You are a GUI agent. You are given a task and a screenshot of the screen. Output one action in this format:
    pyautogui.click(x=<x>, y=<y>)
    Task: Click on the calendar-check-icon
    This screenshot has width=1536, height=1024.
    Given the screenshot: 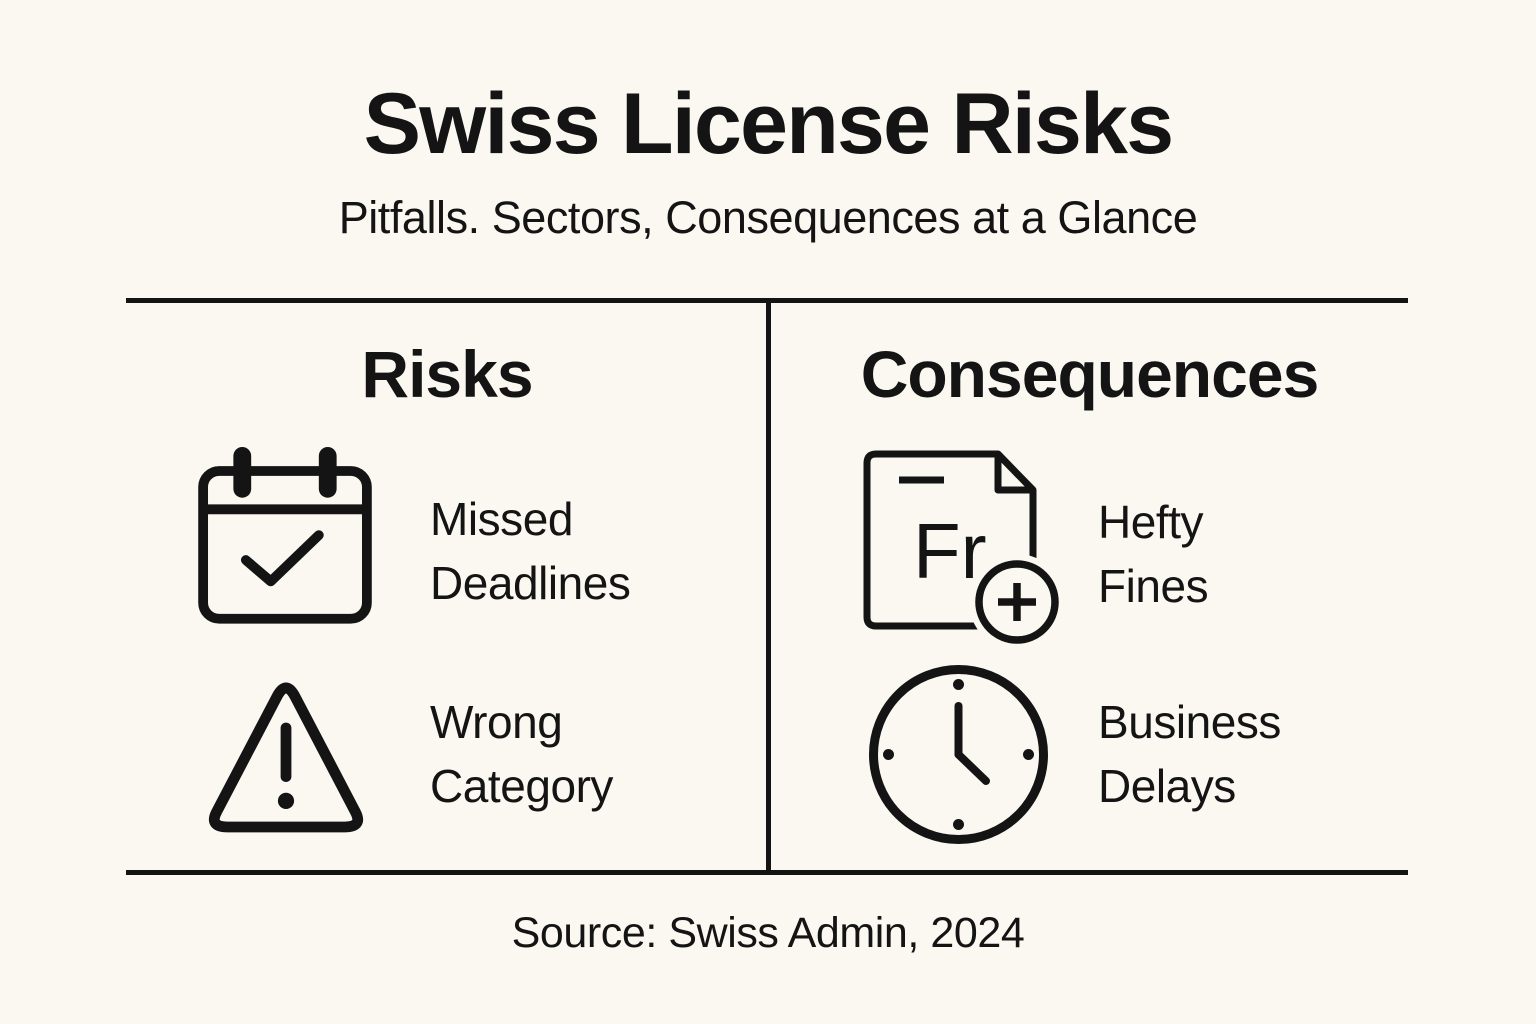 What is the action you would take?
    pyautogui.click(x=285, y=536)
    